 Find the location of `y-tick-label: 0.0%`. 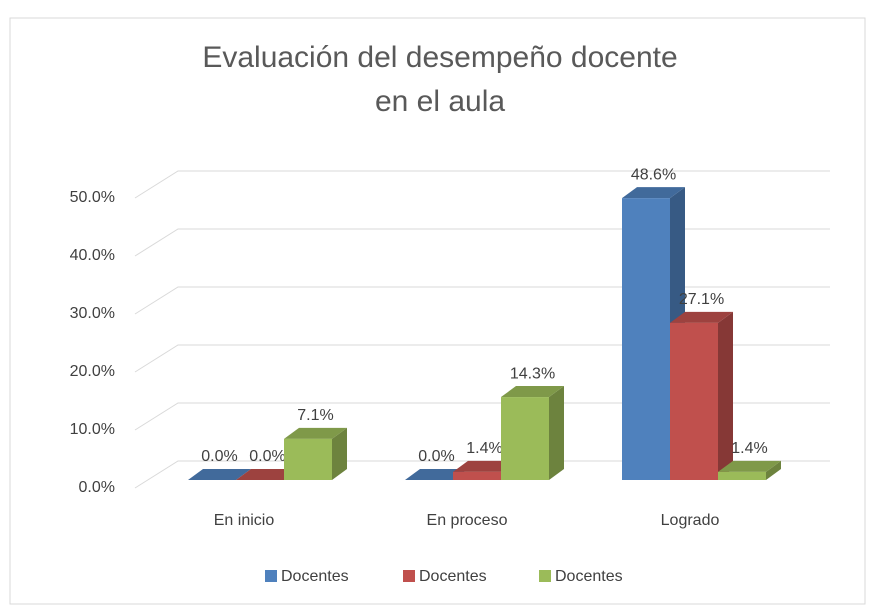

y-tick-label: 0.0% is located at coordinates (97, 487).